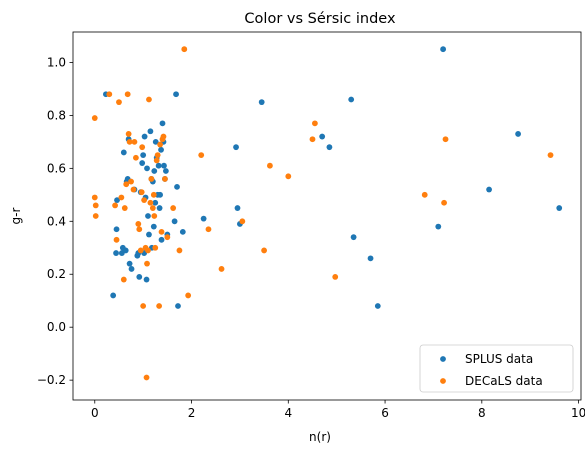 The height and width of the screenshot is (455, 585). What do you see at coordinates (320, 19) in the screenshot?
I see `chart-title: Color vs Sérsic index` at bounding box center [320, 19].